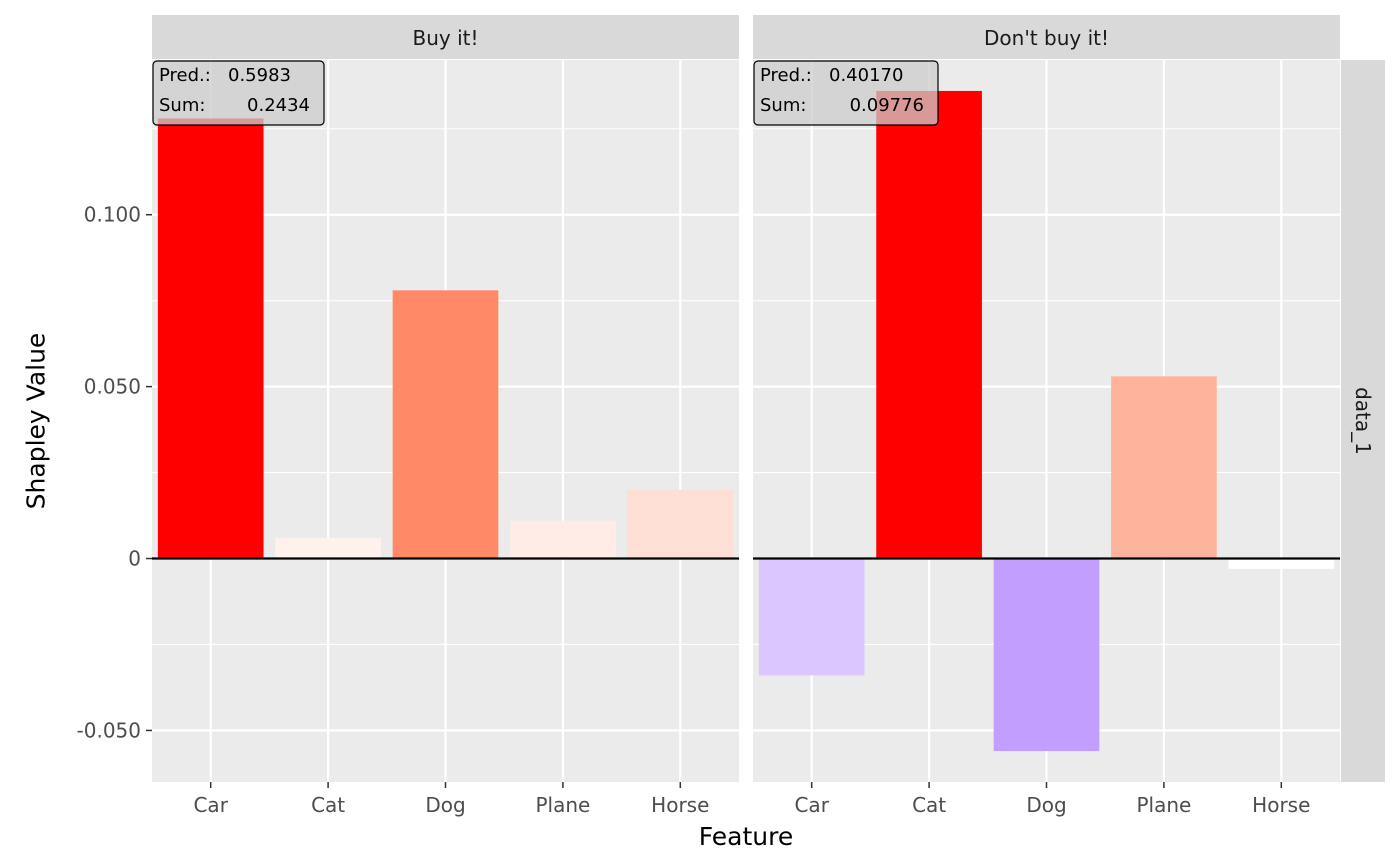 This screenshot has height=866, width=1400. Describe the element at coordinates (114, 472) in the screenshot. I see `y-axis: -0.050 0 0.050 0.100` at that location.